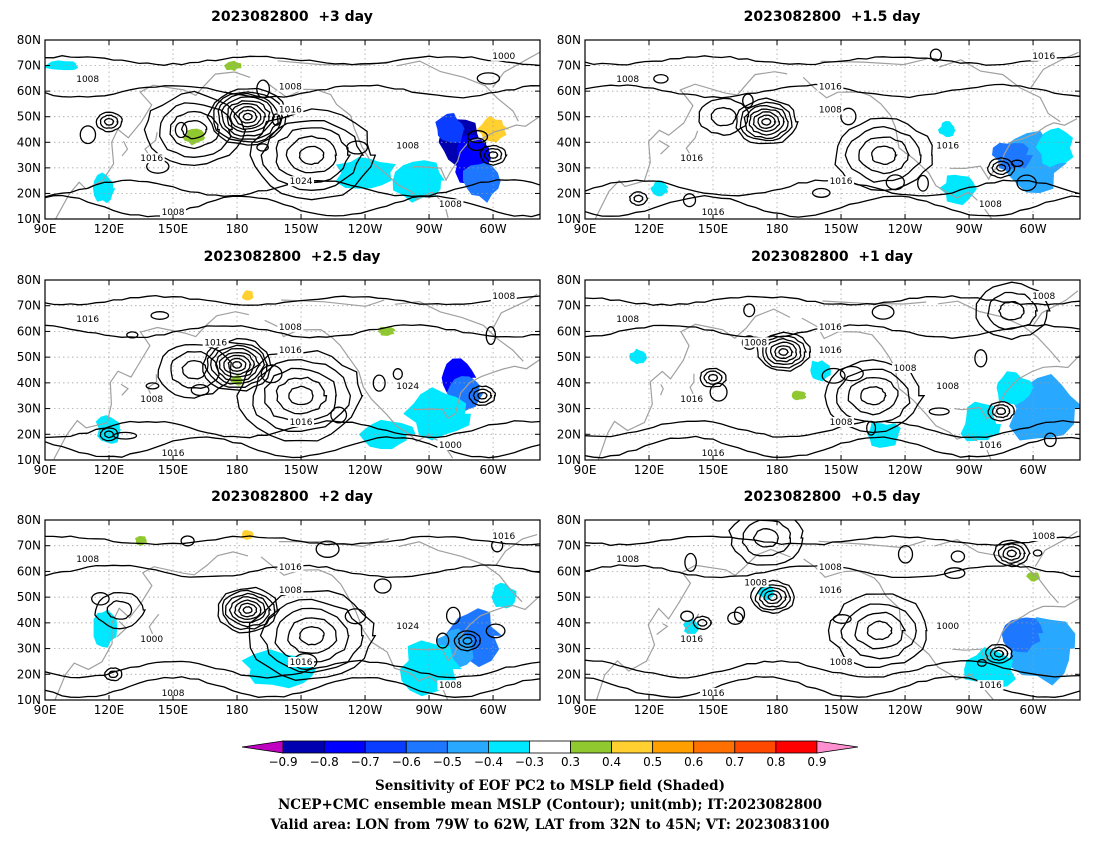 The height and width of the screenshot is (850, 1100). Describe the element at coordinates (324, 762) in the screenshot. I see `colorbar-tick-label: −0.8` at that location.